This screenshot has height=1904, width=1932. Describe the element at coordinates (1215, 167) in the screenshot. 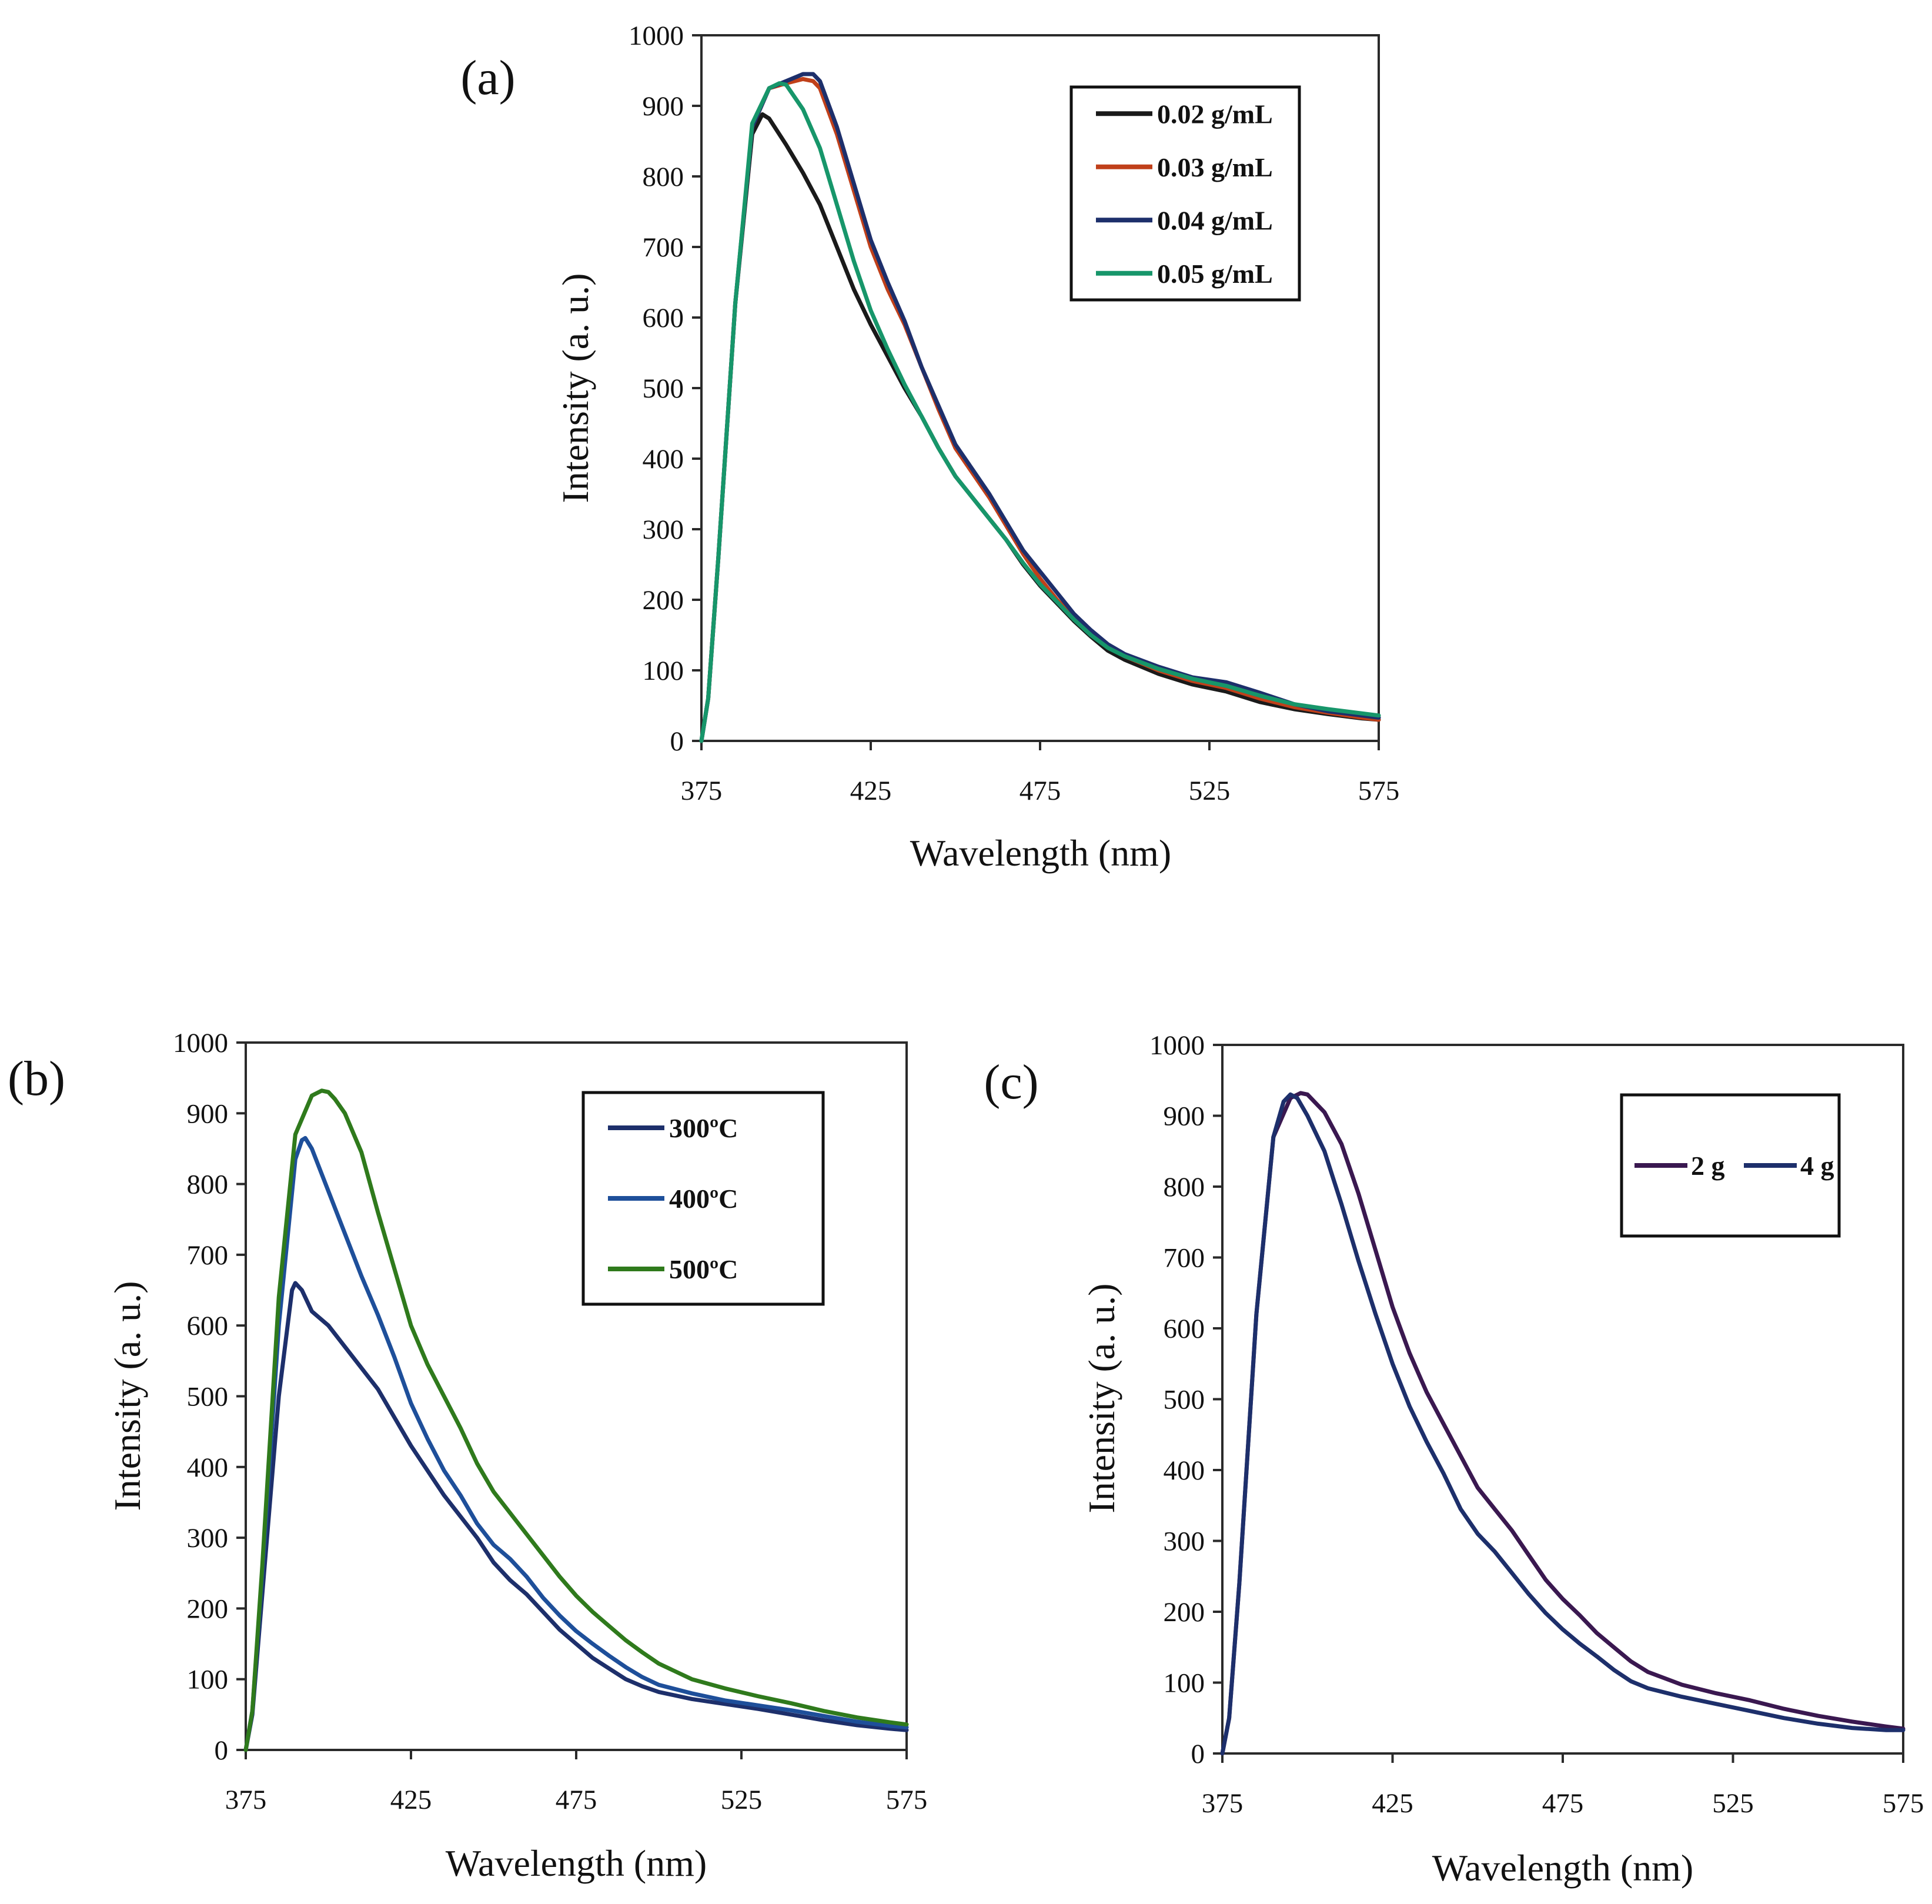

I see `legend-label: 0.03 g/mL` at that location.